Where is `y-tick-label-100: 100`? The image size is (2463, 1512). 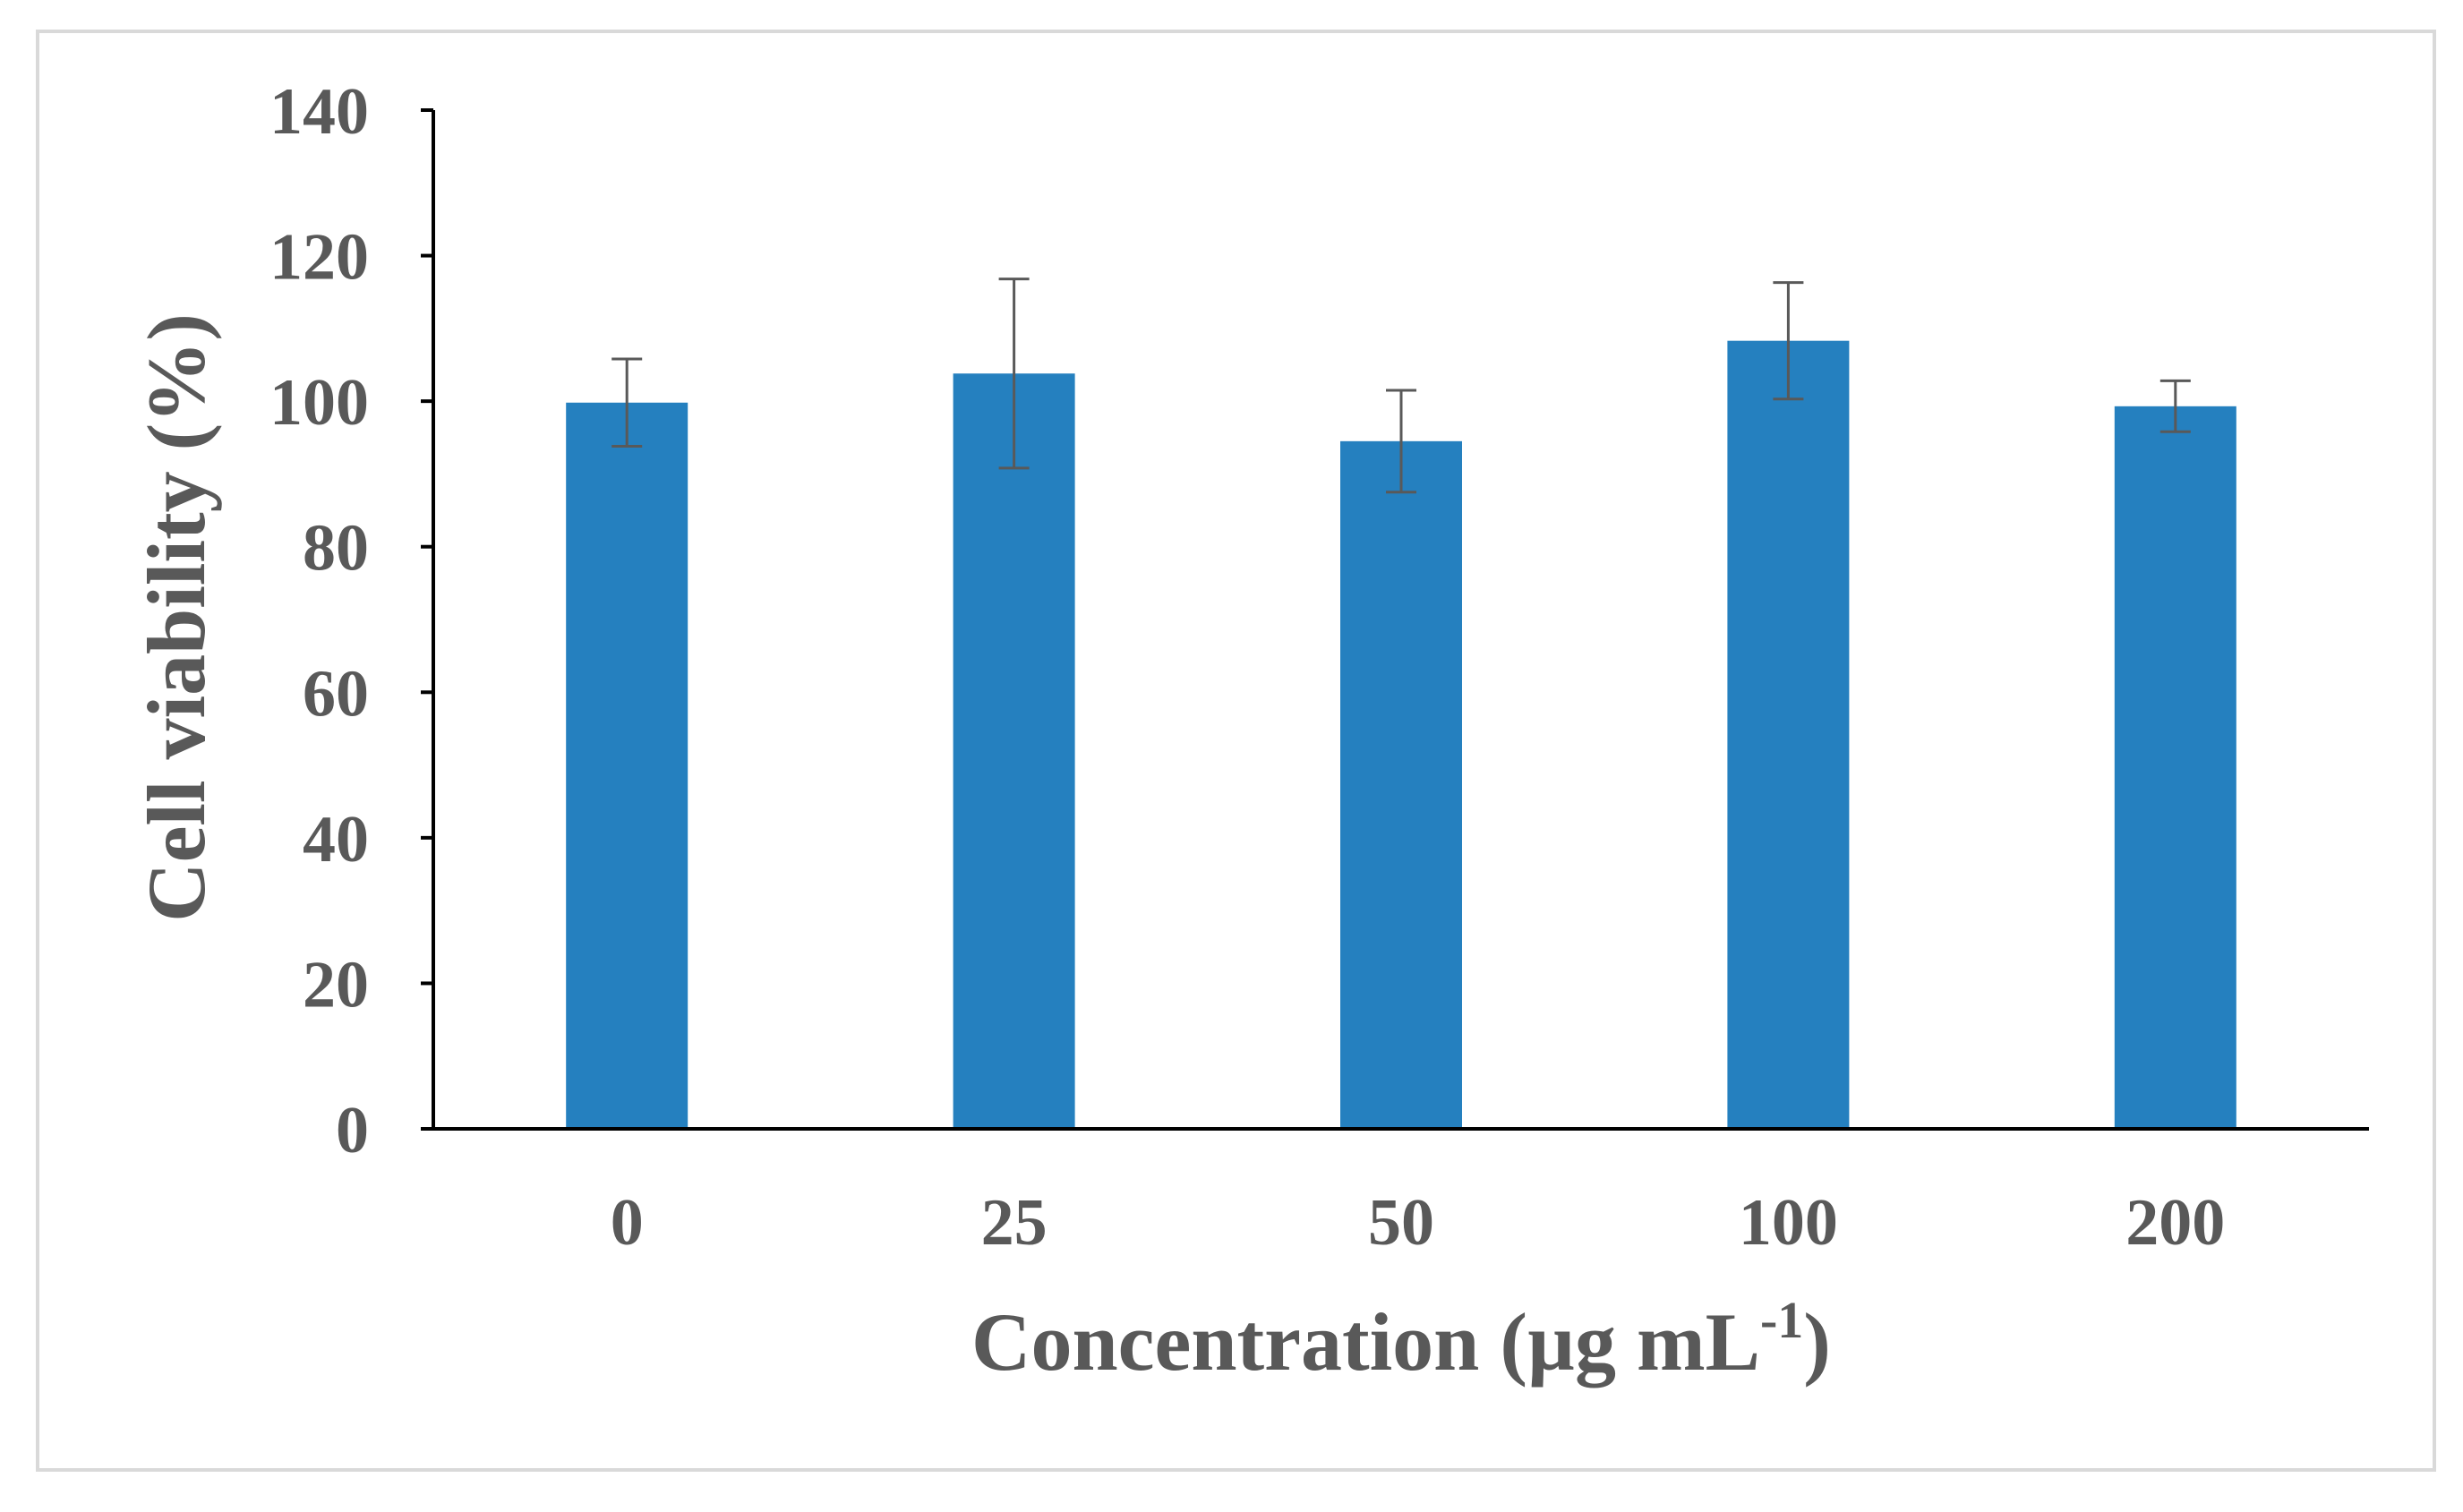
y-tick-label-100: 100 is located at coordinates (319, 403).